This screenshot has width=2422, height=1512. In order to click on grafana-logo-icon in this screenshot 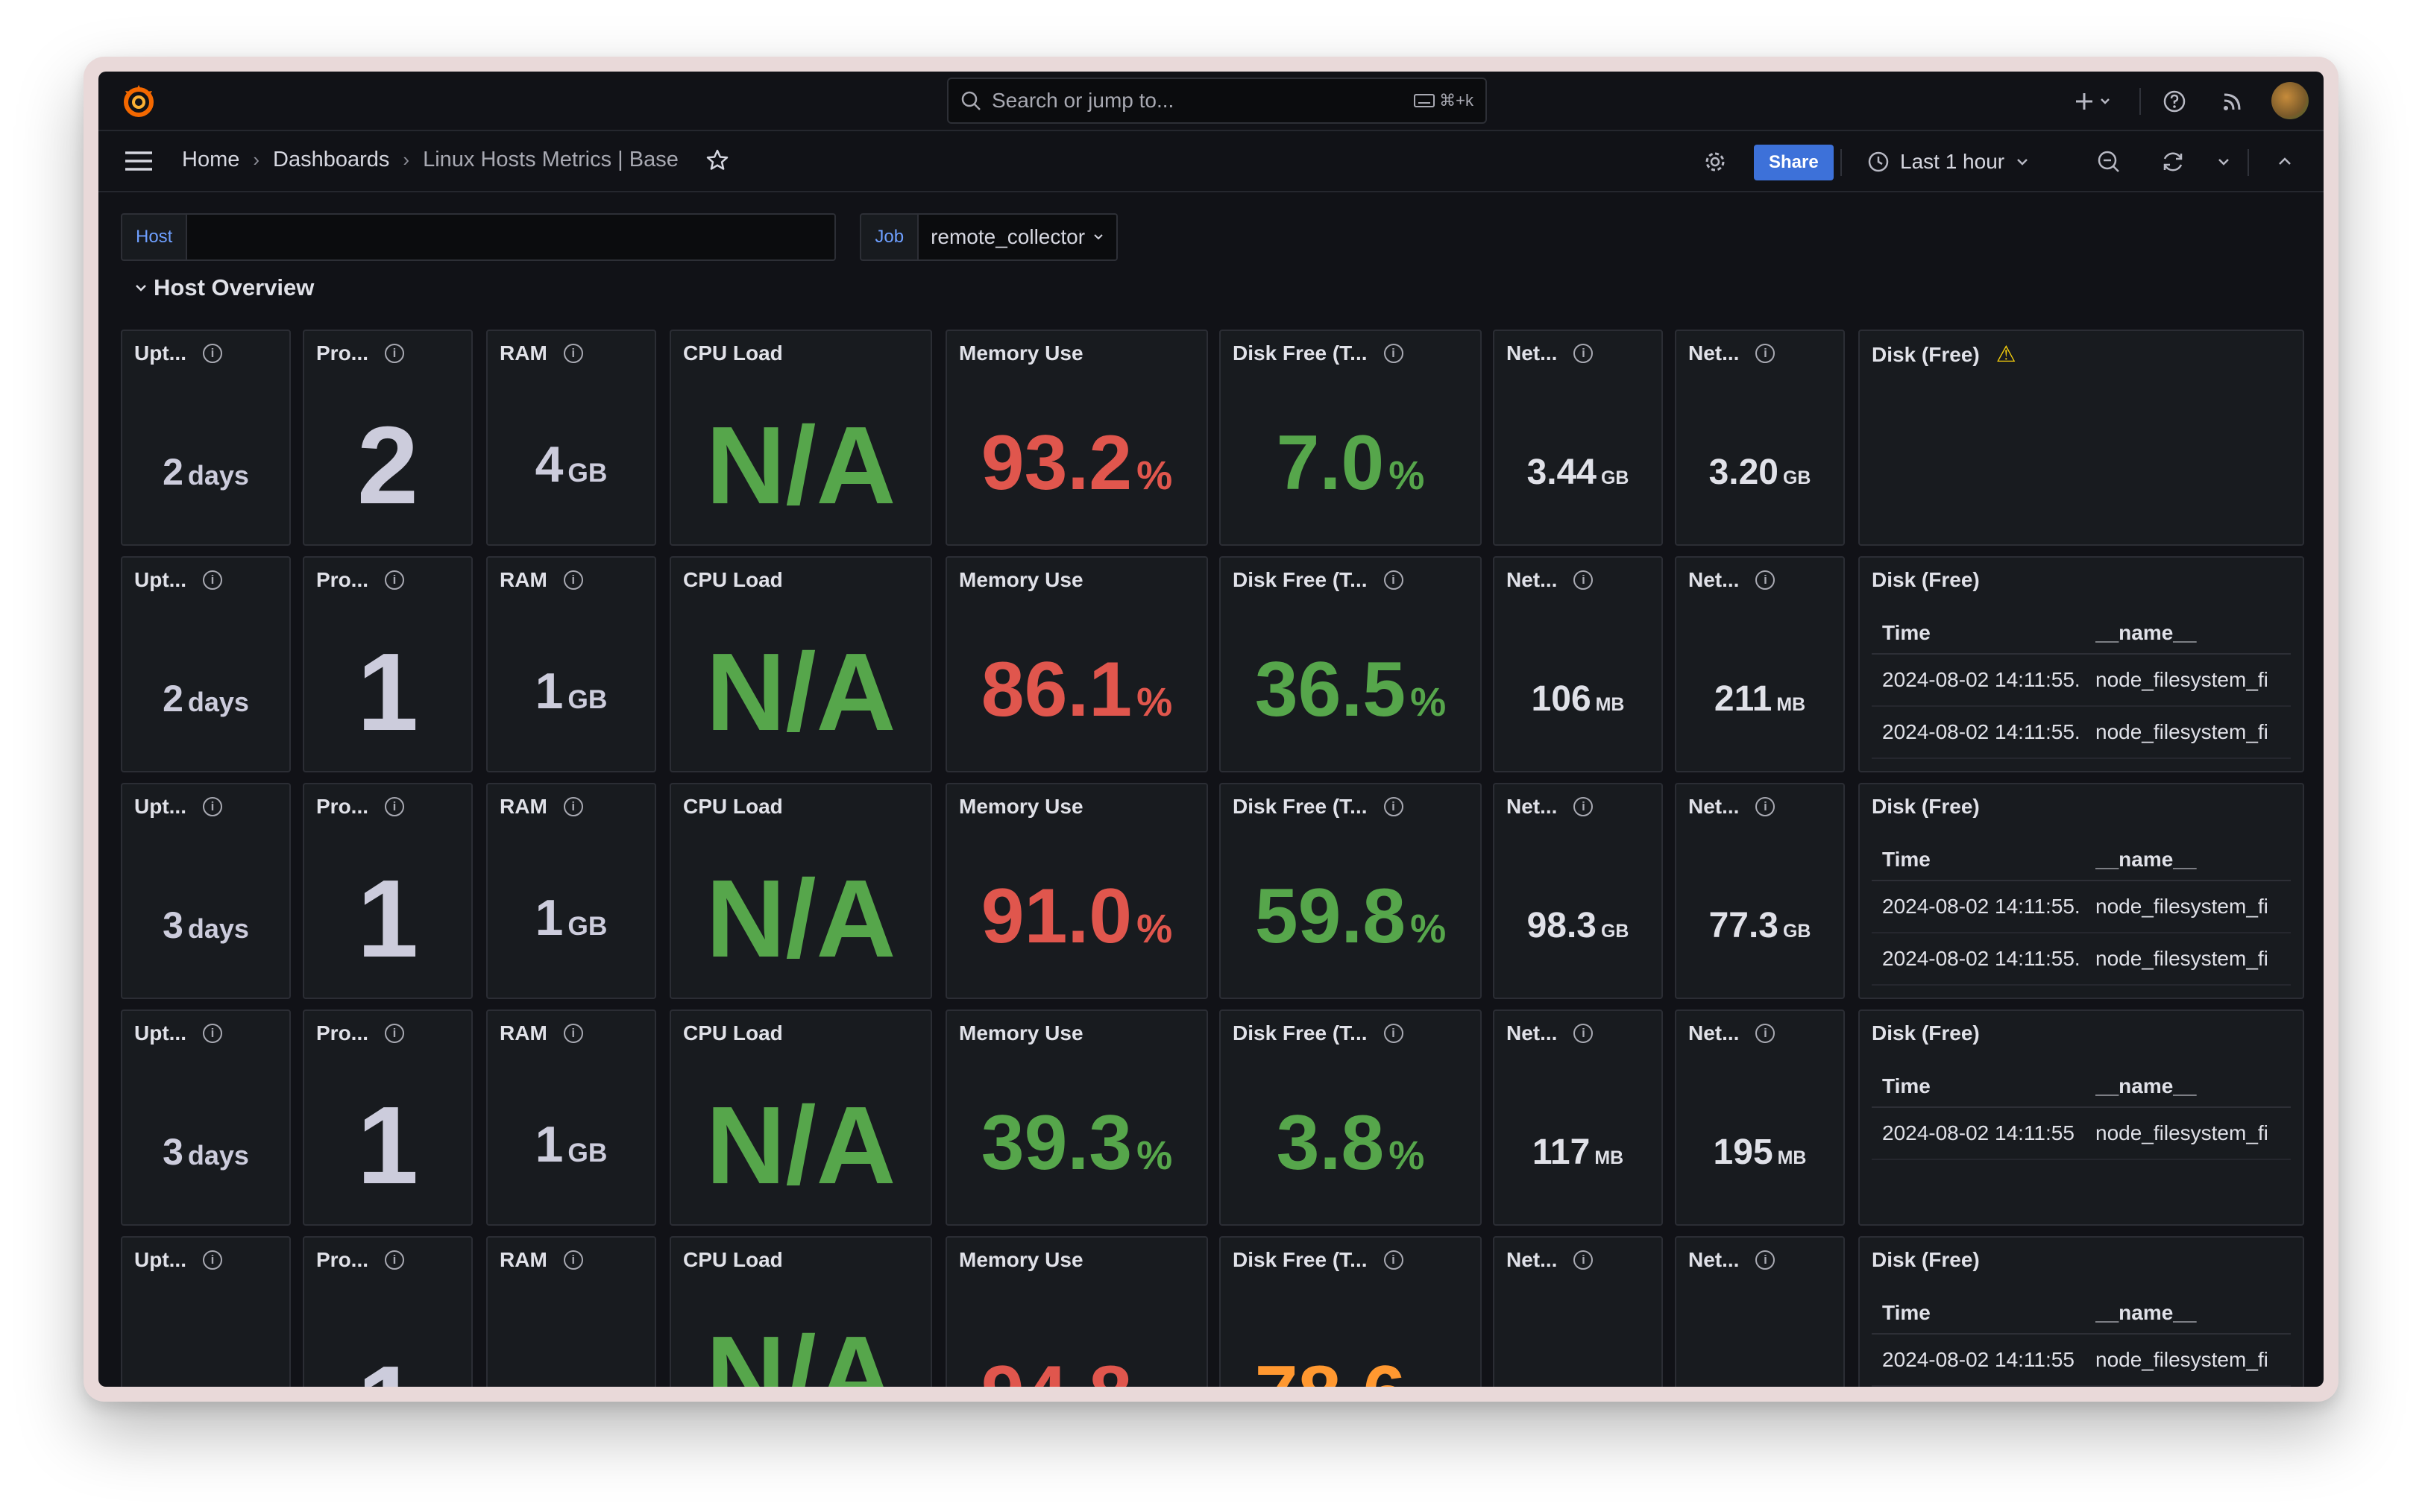, I will do `click(138, 101)`.